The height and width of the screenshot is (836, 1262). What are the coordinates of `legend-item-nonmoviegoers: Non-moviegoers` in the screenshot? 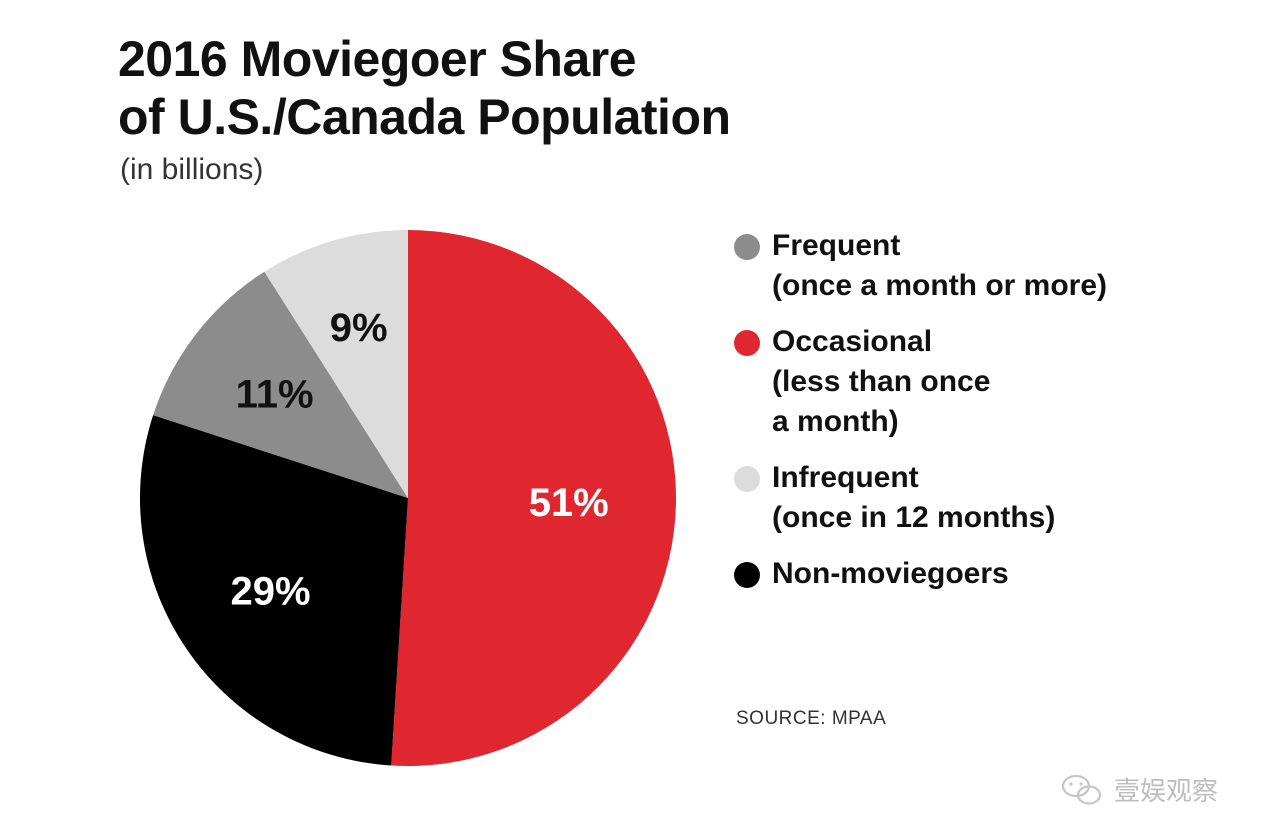 It's located at (974, 574).